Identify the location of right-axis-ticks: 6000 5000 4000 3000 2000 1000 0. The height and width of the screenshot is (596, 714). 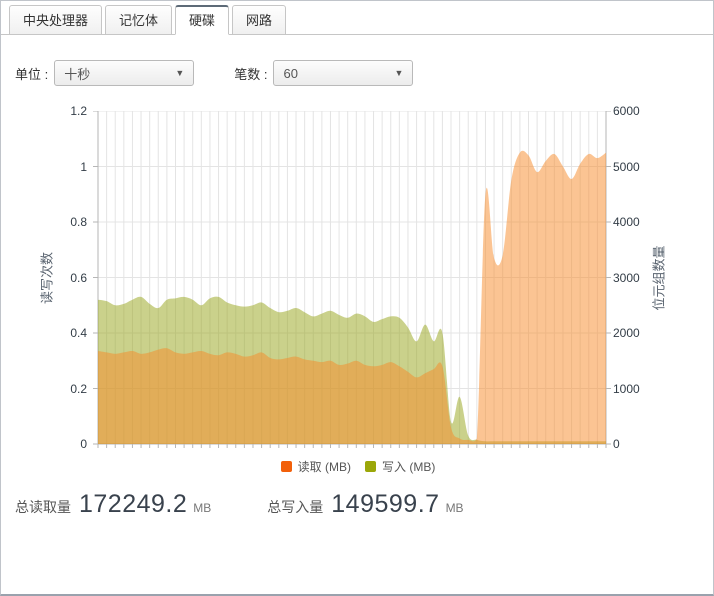
(643, 277).